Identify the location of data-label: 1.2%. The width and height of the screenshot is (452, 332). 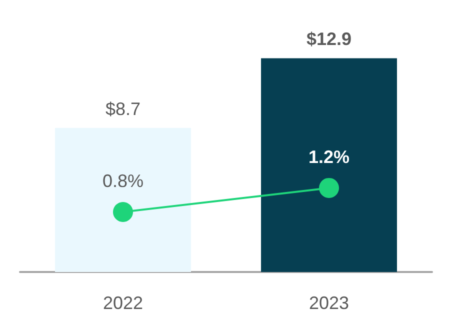
(329, 156).